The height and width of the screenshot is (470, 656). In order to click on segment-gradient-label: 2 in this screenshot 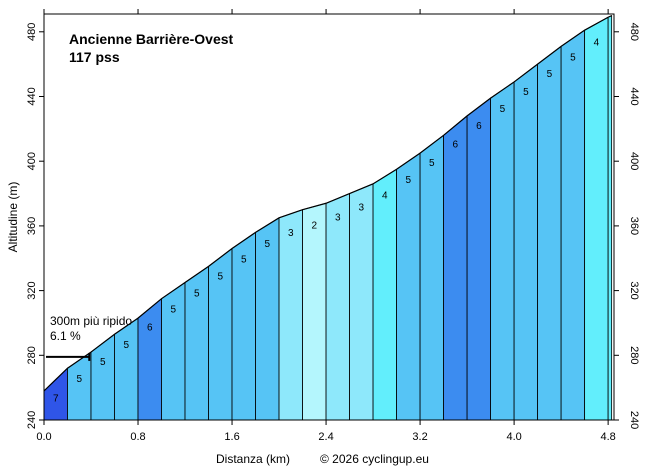, I will do `click(315, 225)`.